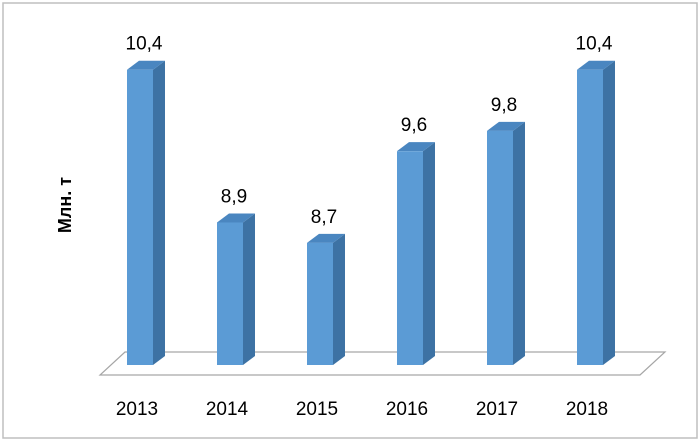  Describe the element at coordinates (324, 217) in the screenshot. I see `value-label: 8,7` at that location.